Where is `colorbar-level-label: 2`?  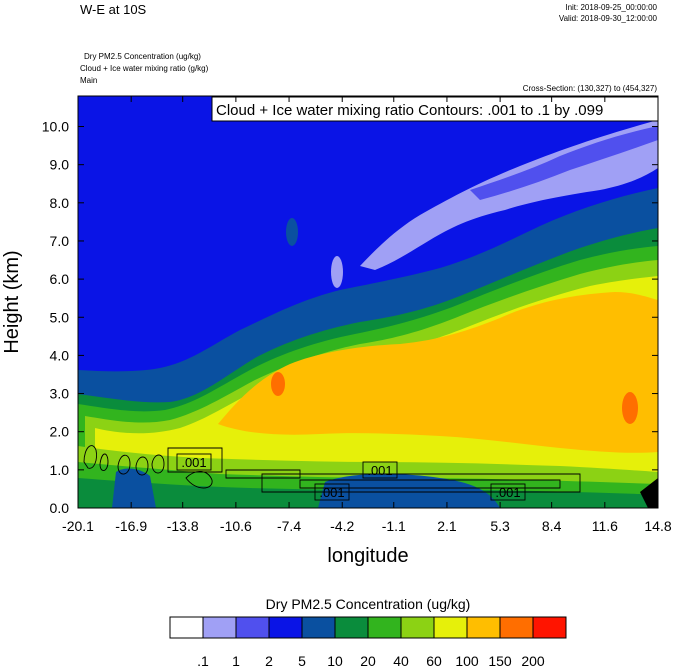 colorbar-level-label: 2 is located at coordinates (269, 660).